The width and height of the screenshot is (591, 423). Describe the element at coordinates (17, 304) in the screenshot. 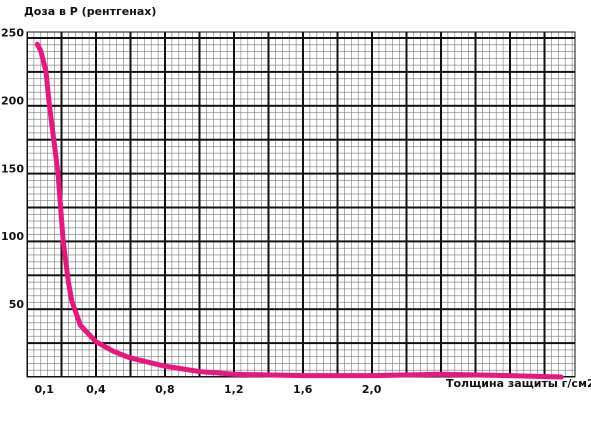

I see `y-tick-label: 50` at that location.